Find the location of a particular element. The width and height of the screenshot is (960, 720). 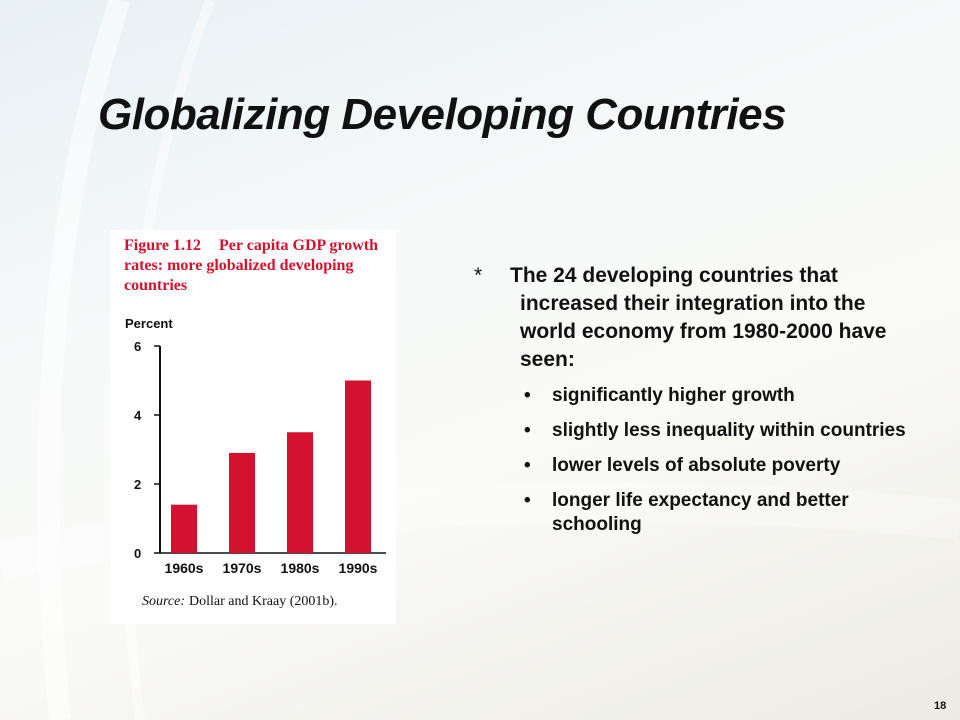

bar-1970s is located at coordinates (242, 502).